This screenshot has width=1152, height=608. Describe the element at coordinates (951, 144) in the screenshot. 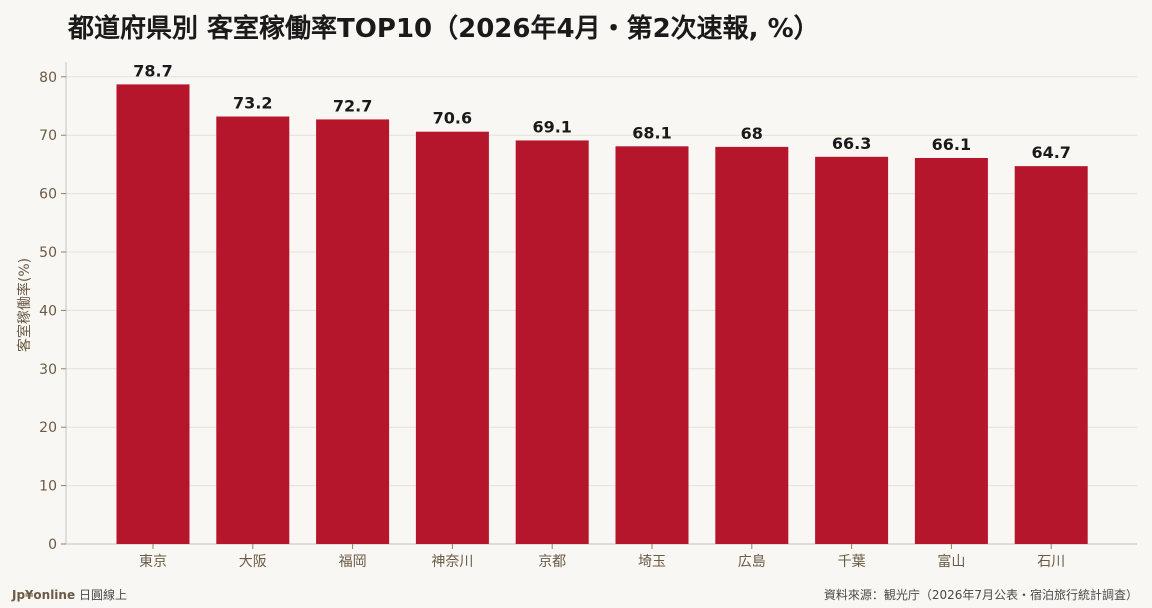

I see `value-label: 66.1` at that location.